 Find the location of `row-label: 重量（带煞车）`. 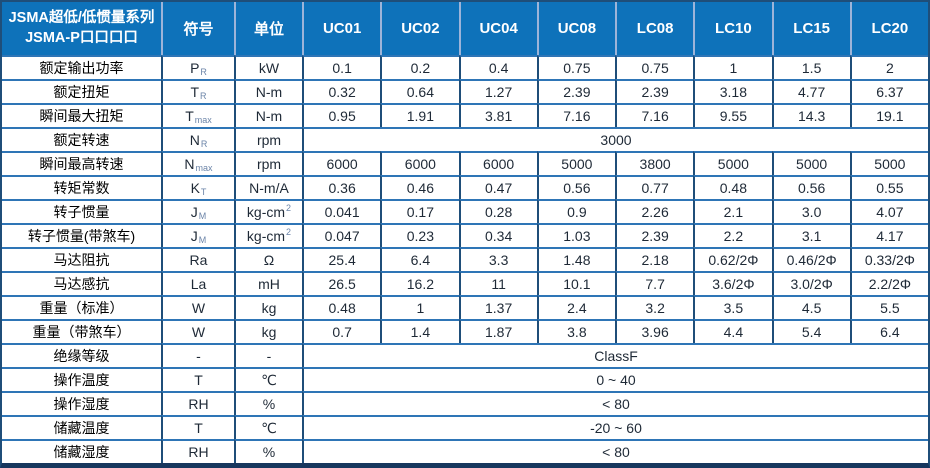

row-label: 重量（带煞车） is located at coordinates (81, 331).